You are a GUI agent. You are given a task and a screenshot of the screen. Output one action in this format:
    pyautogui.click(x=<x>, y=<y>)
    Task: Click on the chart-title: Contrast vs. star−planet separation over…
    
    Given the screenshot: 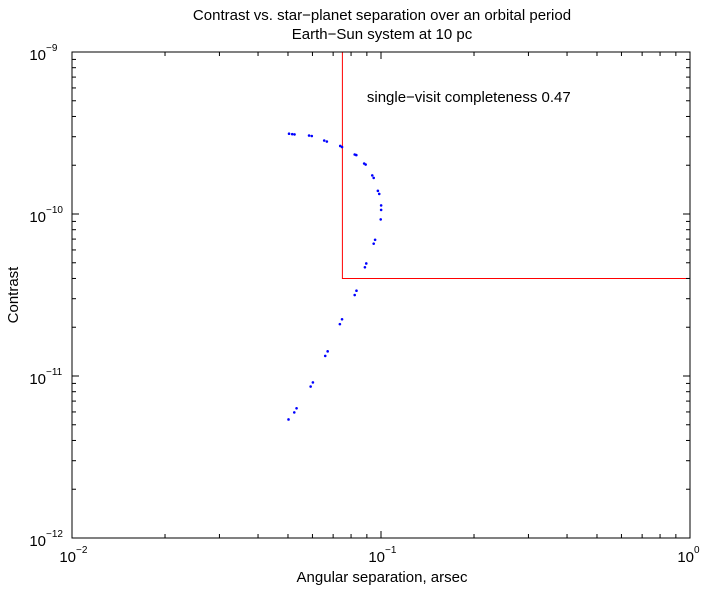 What is the action you would take?
    pyautogui.click(x=382, y=15)
    